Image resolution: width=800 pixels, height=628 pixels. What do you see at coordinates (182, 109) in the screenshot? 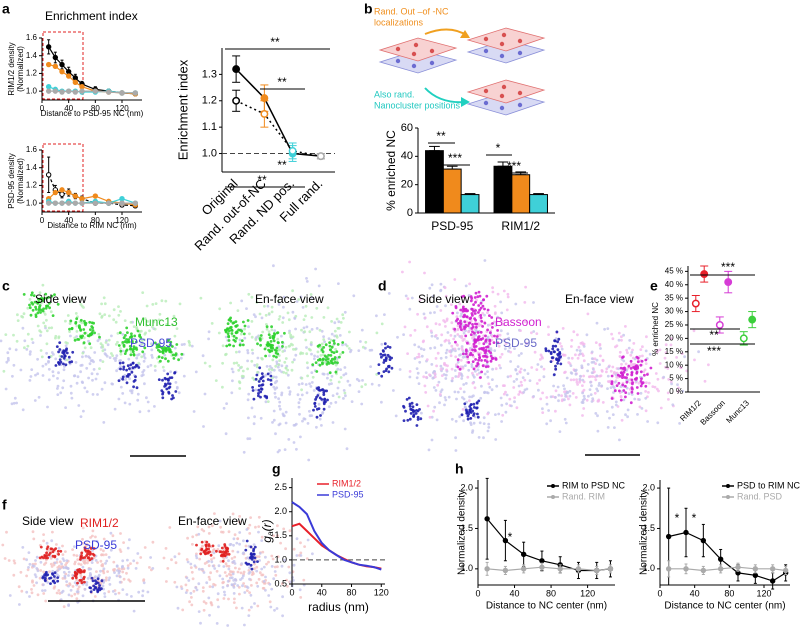
I see `y-axis-label: Enrichment index` at bounding box center [182, 109].